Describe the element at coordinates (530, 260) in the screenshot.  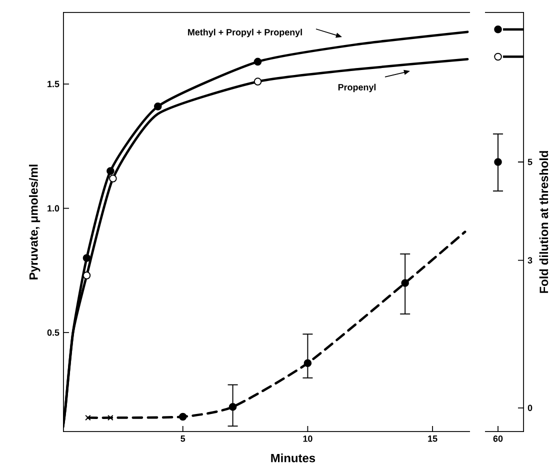
I see `y2-tick-label: 3` at that location.